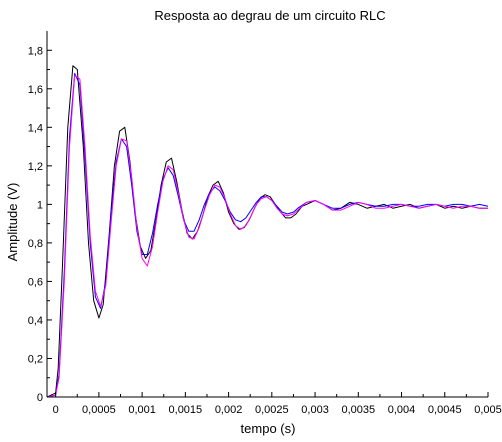 The width and height of the screenshot is (502, 442). Describe the element at coordinates (99, 410) in the screenshot. I see `x-tick-label: 0,0005` at that location.